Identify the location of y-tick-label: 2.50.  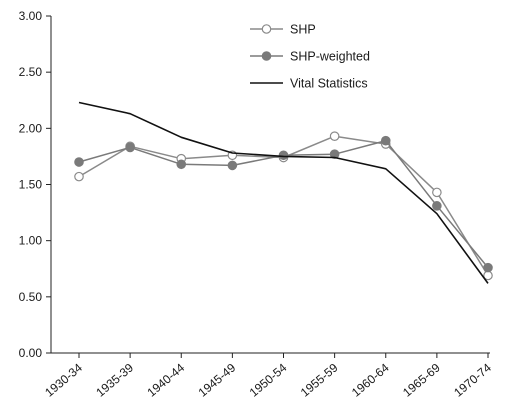
(31, 72).